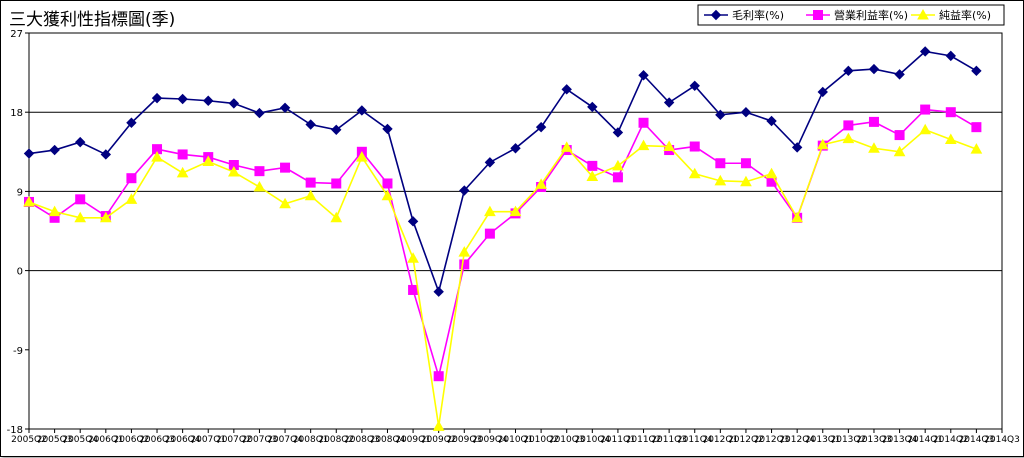 The width and height of the screenshot is (1024, 458). I want to click on x-tick-label: 2009Q1, so click(413, 440).